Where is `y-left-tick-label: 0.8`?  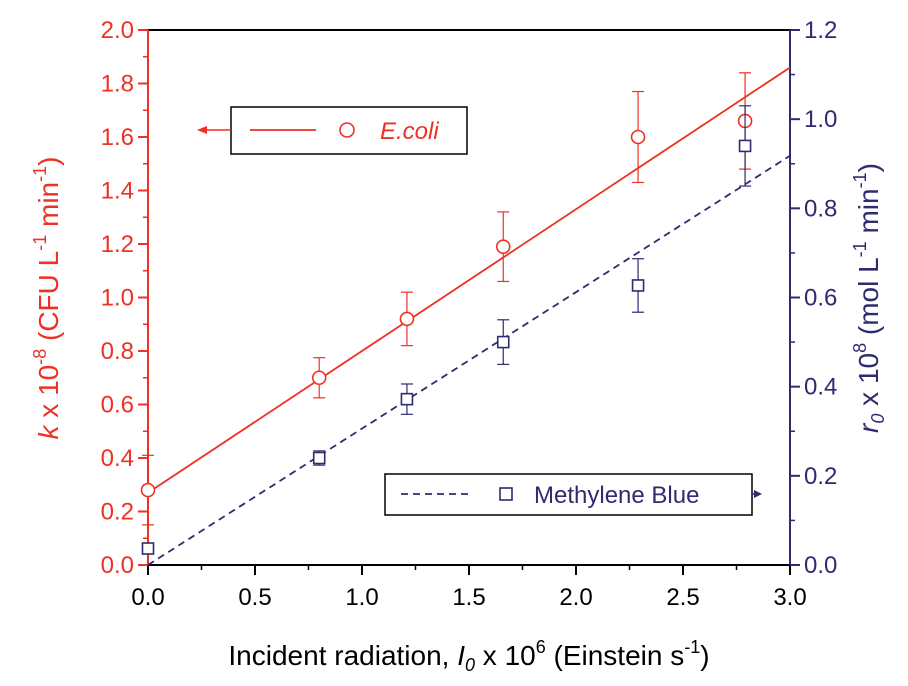
y-left-tick-label: 0.8 is located at coordinates (117, 351).